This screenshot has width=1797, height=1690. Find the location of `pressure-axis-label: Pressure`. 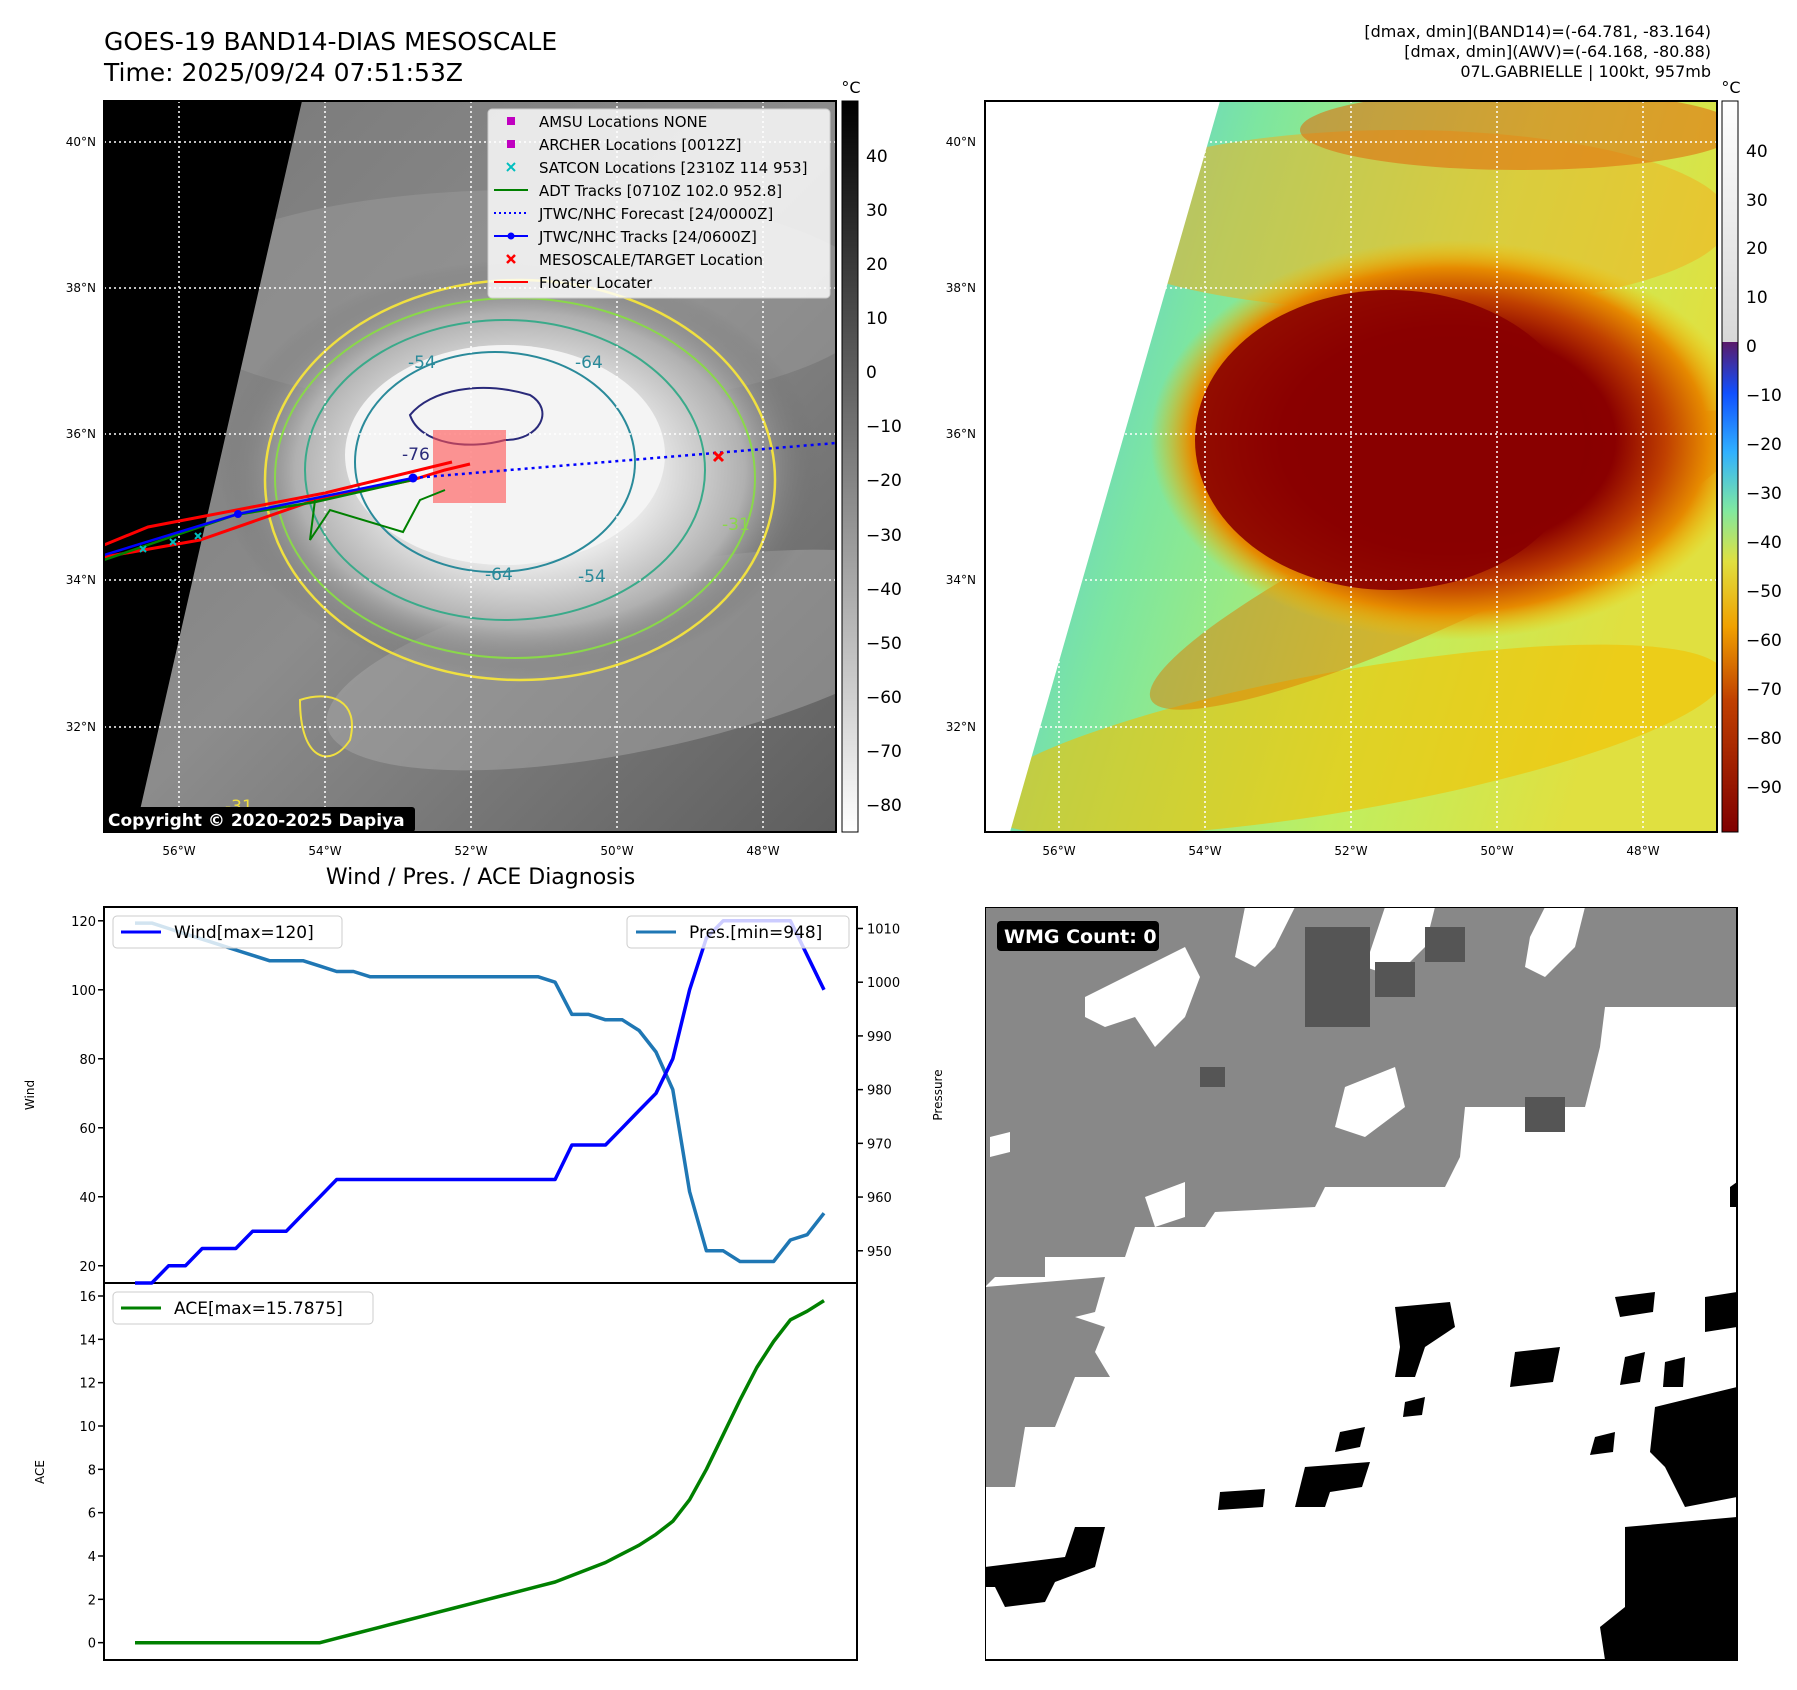

pressure-axis-label: Pressure is located at coordinates (938, 1094).